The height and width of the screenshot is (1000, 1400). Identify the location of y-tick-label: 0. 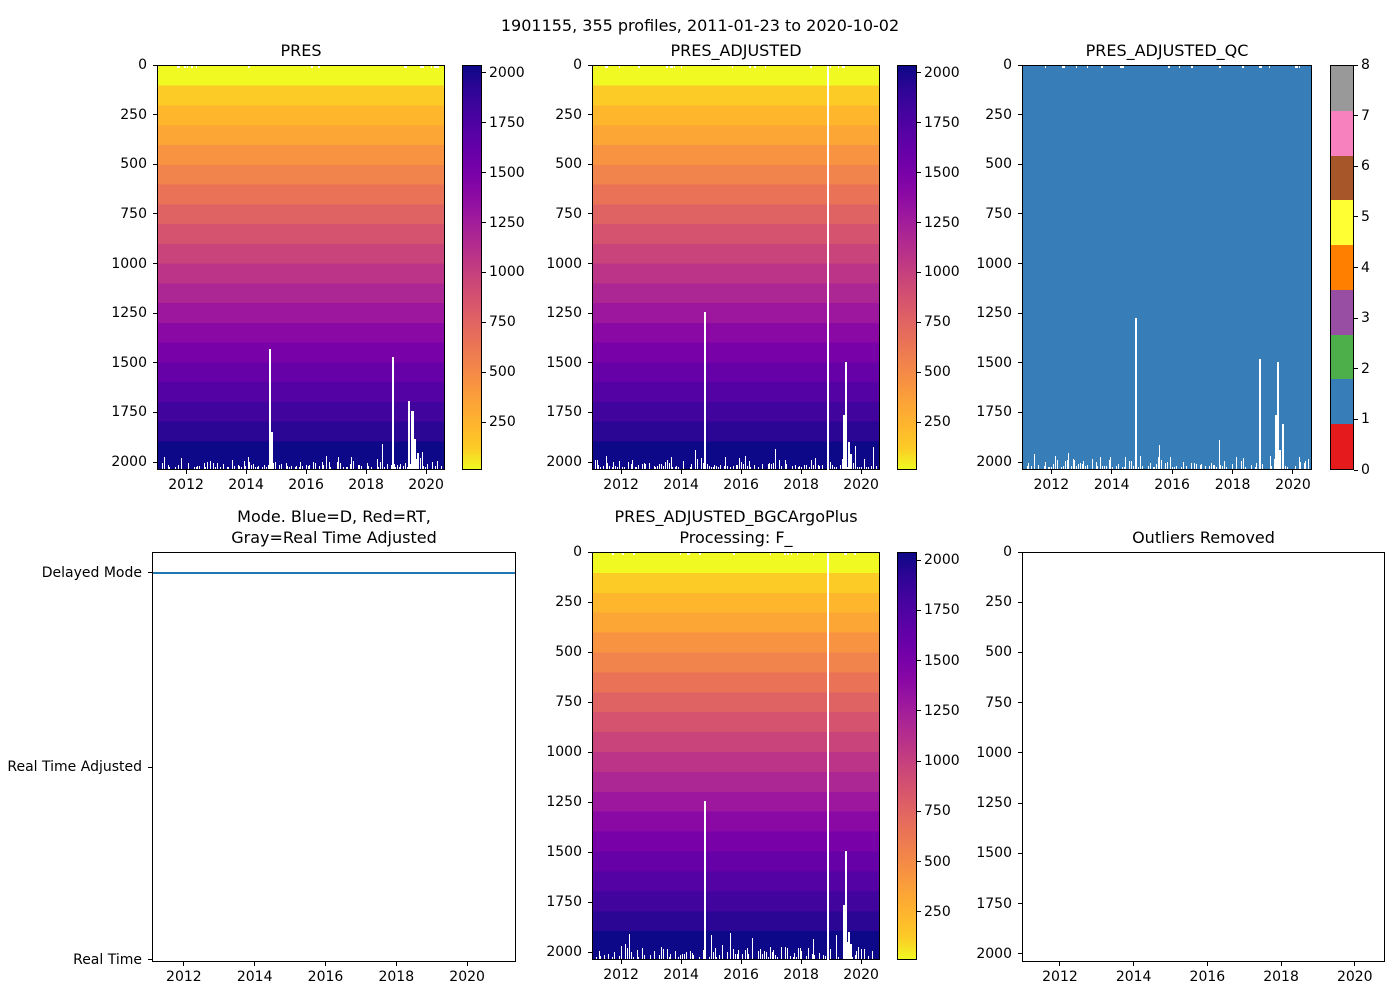
(1007, 552).